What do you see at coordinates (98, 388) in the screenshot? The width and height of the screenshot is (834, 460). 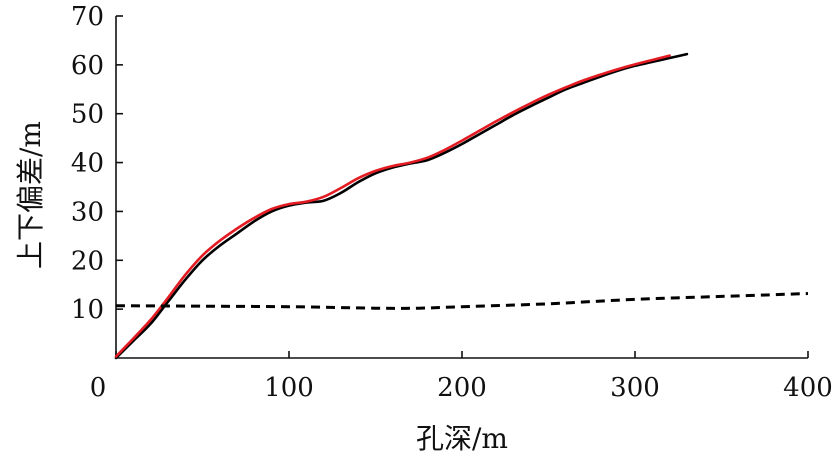 I see `x-tick-label: 0` at bounding box center [98, 388].